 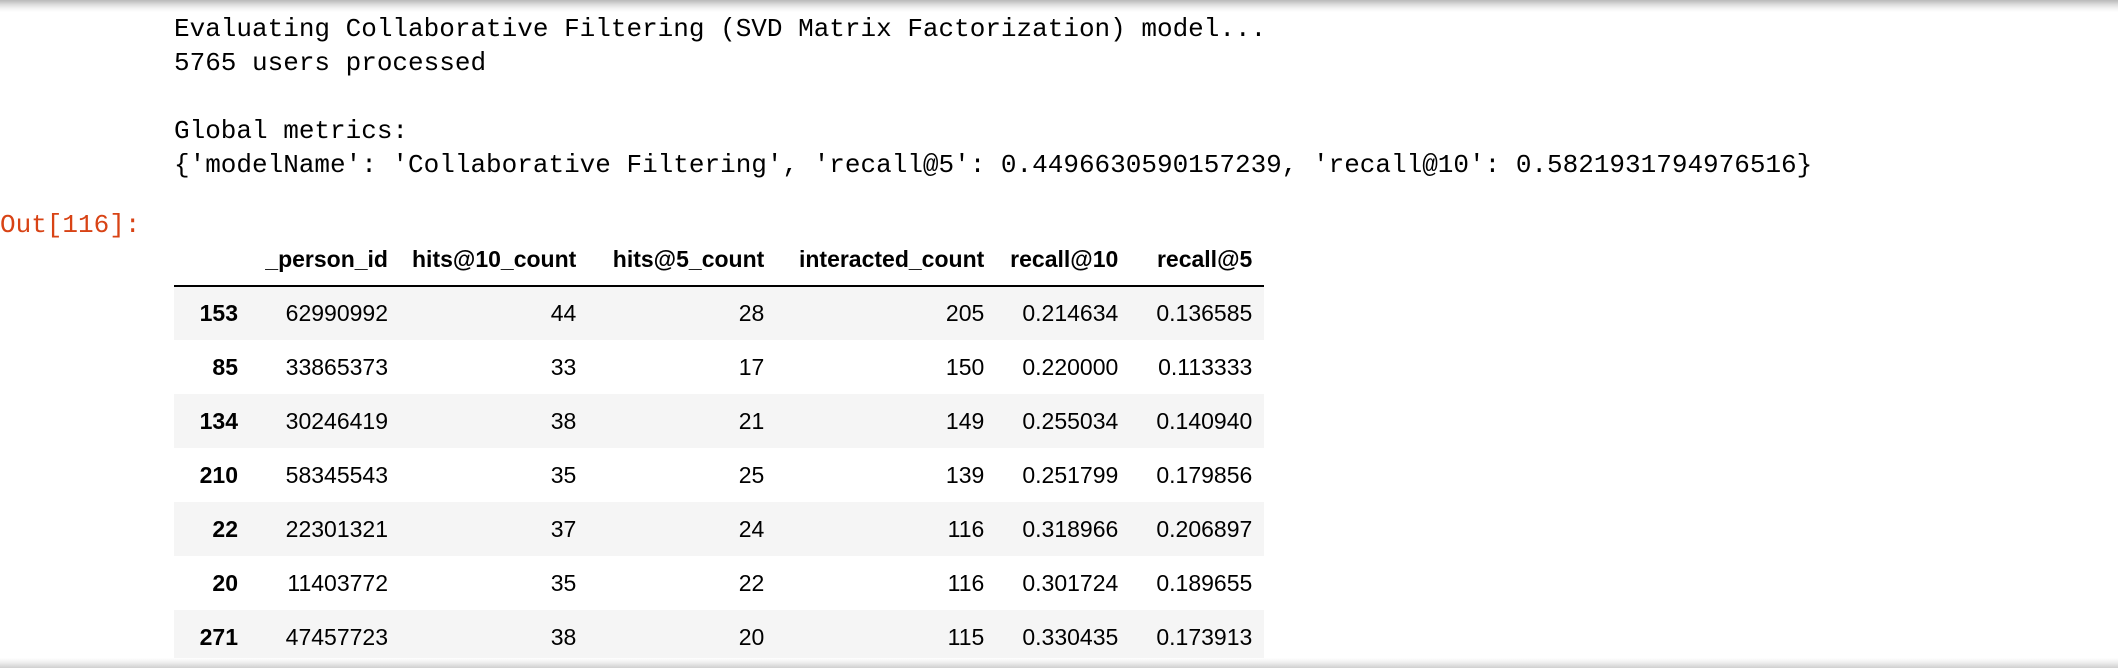 What do you see at coordinates (218, 313) in the screenshot?
I see `row-index: 153` at bounding box center [218, 313].